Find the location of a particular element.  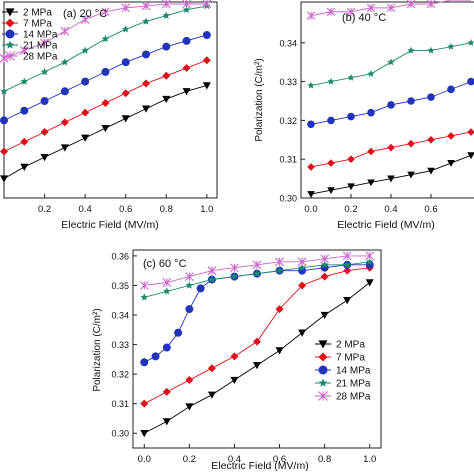

legend-marker is located at coordinates (323, 382).